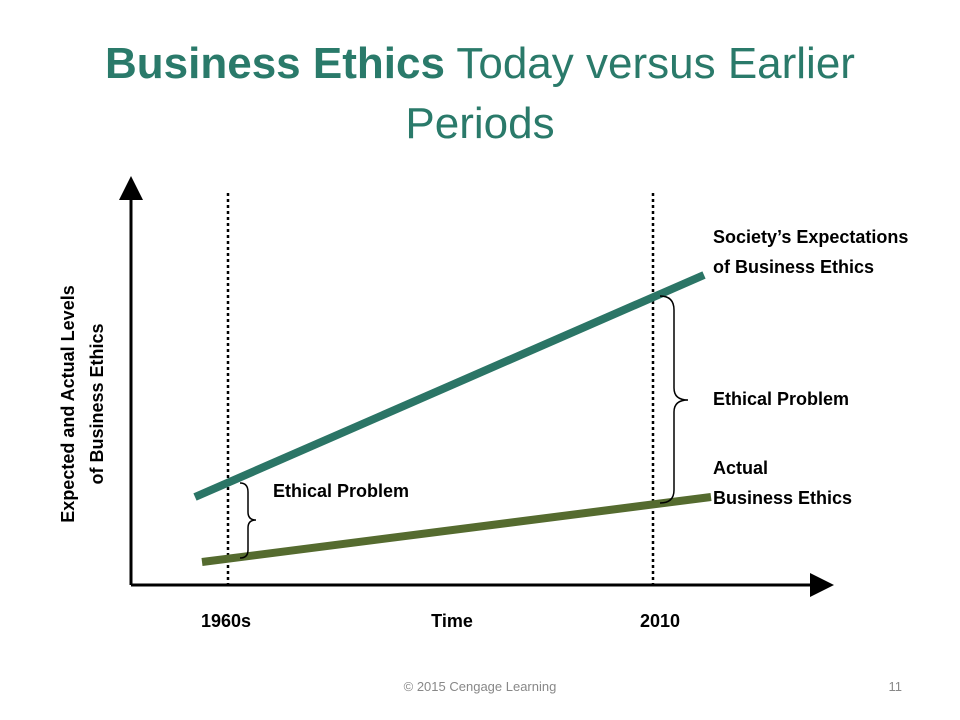 Image resolution: width=960 pixels, height=720 pixels. What do you see at coordinates (480, 686) in the screenshot?
I see `copyright: © 2015 Cengage Learning` at bounding box center [480, 686].